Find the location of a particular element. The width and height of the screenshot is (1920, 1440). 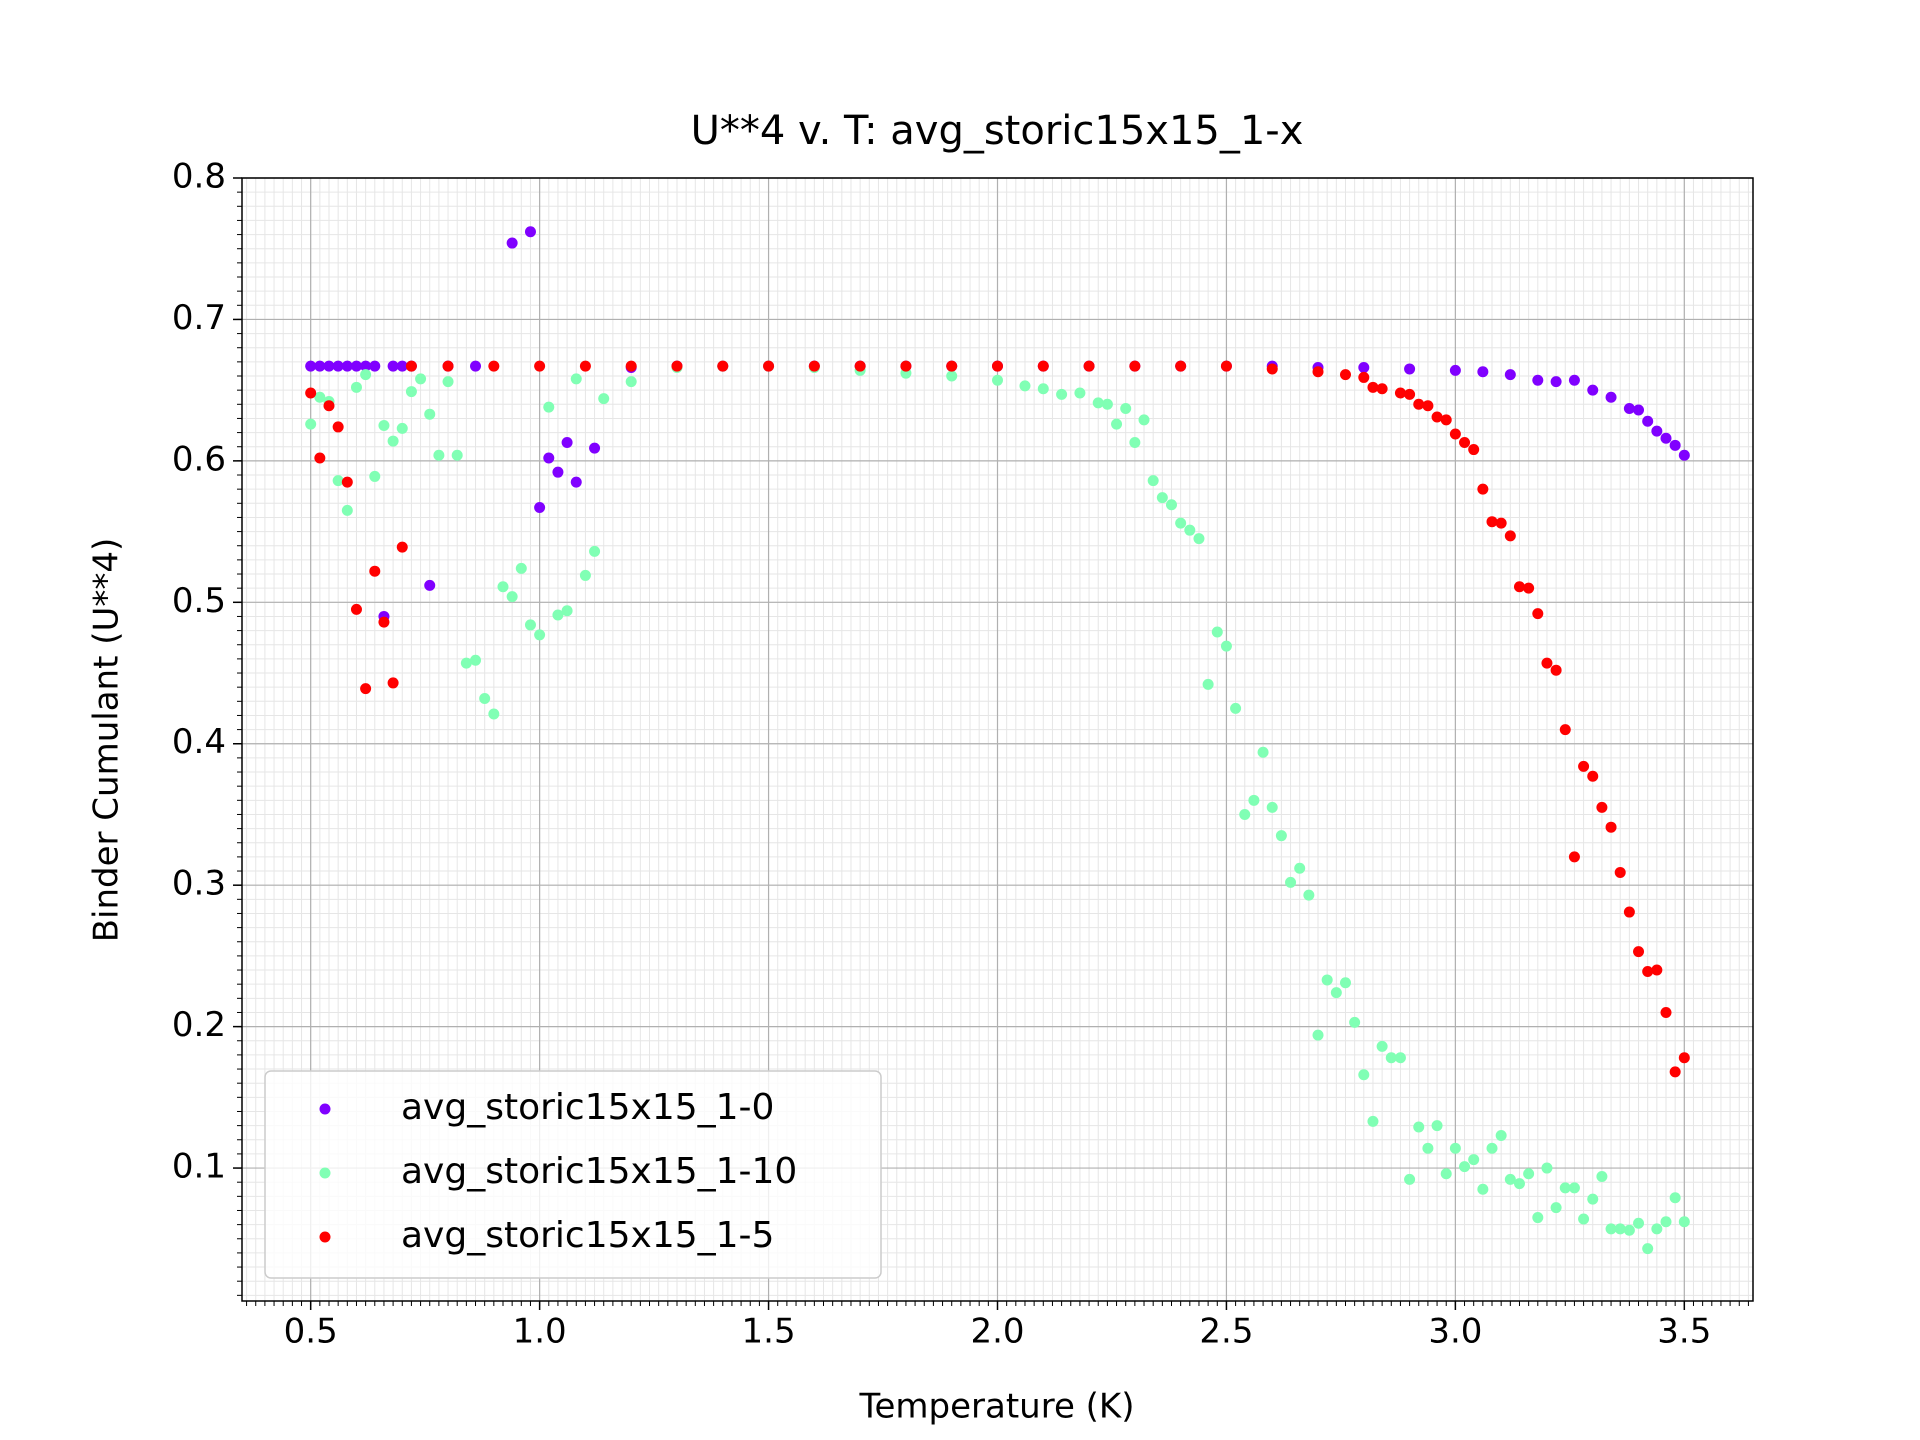

y-tick-label: 0.7 is located at coordinates (199, 318).